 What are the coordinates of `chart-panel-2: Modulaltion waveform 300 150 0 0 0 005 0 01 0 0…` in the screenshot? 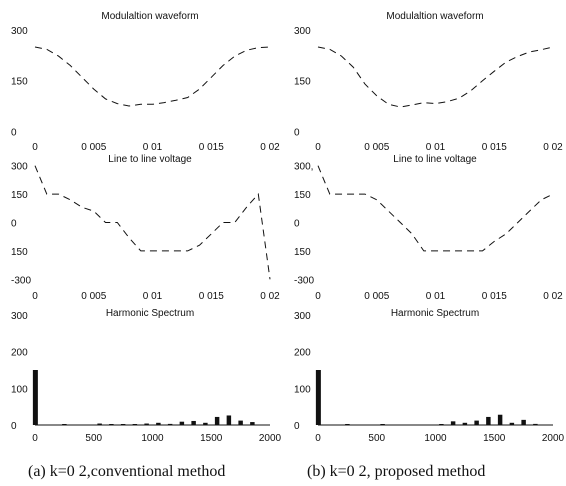 It's located at (428, 82).